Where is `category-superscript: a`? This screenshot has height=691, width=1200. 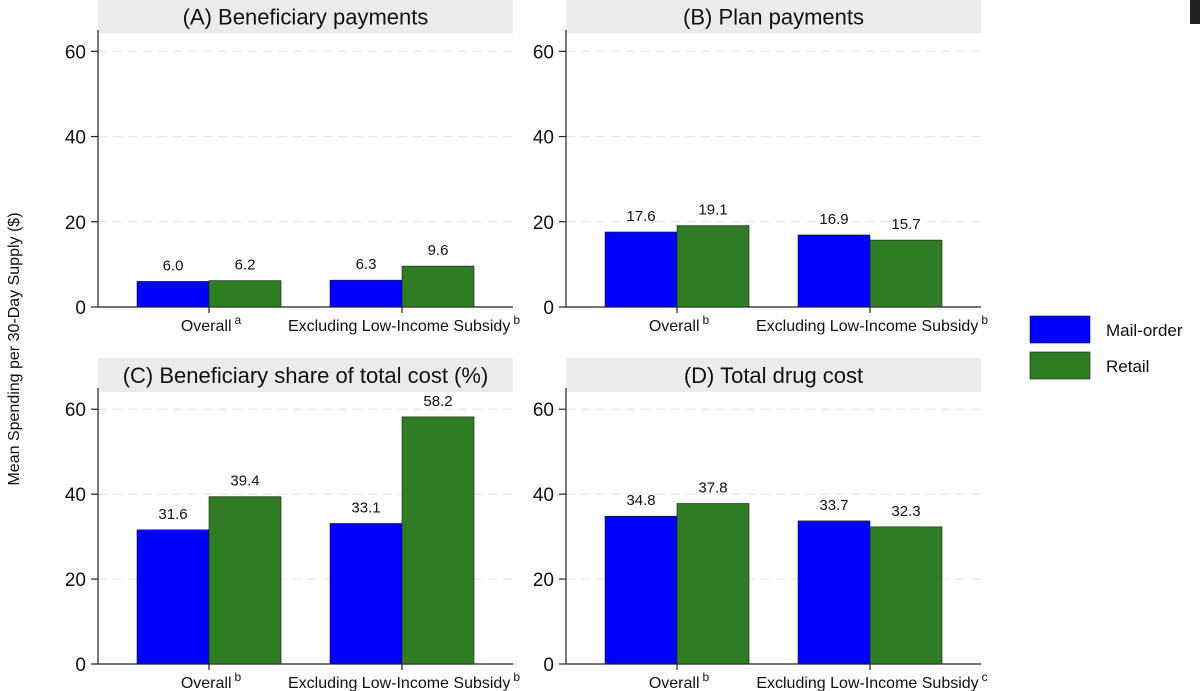
category-superscript: a is located at coordinates (238, 320).